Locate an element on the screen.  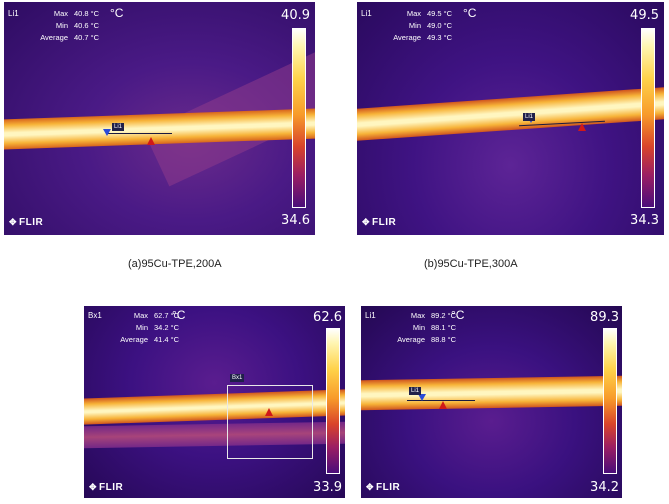
caption-a: (a)95Cu-TPE,200A is located at coordinates (175, 264).